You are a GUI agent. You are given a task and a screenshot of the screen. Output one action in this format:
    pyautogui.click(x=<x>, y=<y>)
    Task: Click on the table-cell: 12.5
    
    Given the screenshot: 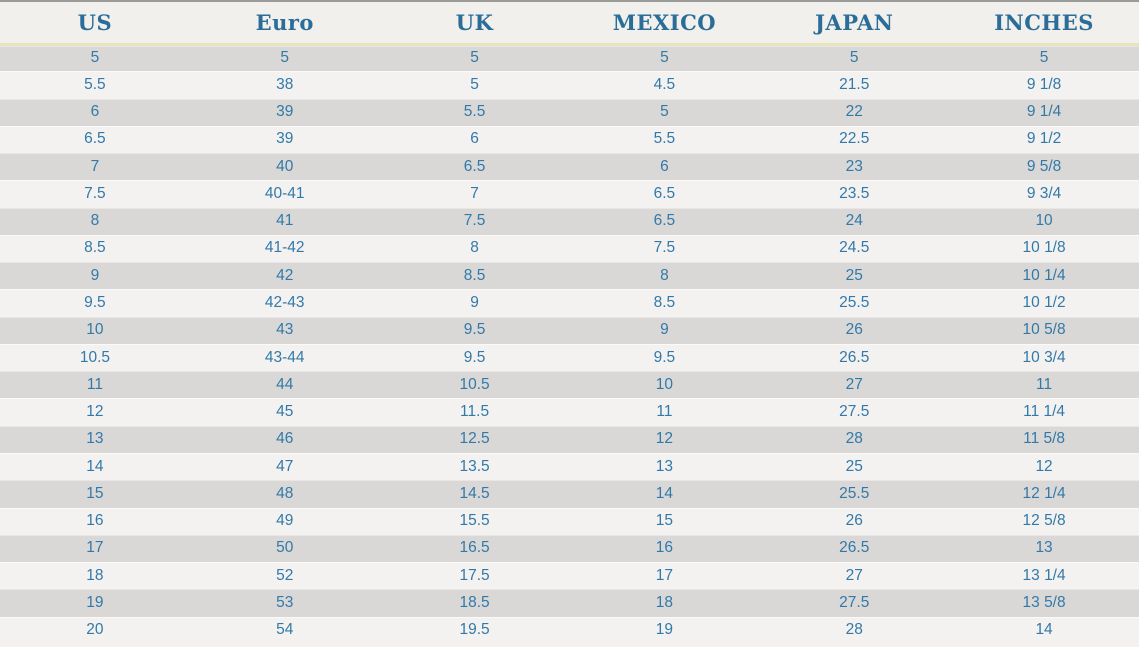 What is the action you would take?
    pyautogui.click(x=474, y=439)
    